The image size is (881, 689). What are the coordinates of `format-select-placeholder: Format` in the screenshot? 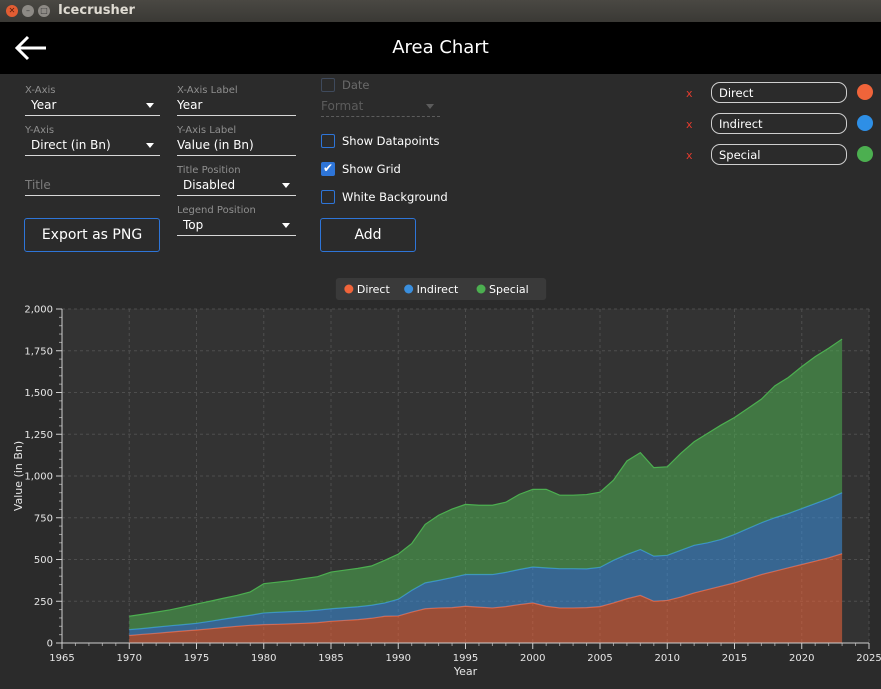 It's located at (380, 107).